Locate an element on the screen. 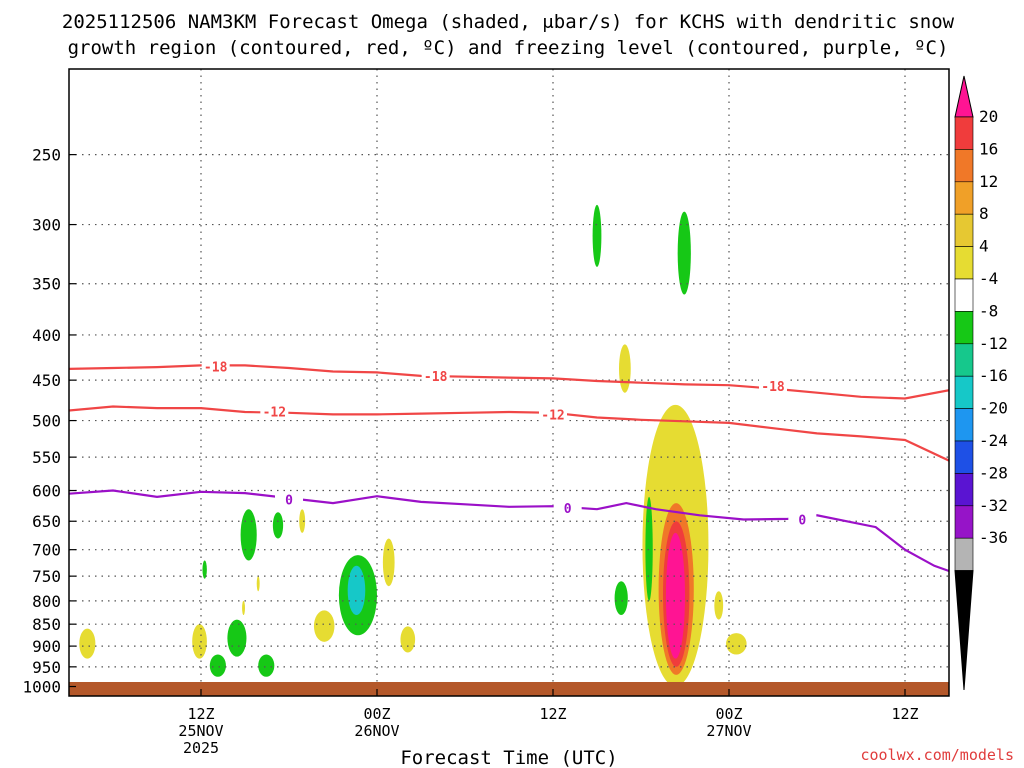 The height and width of the screenshot is (768, 1024). contour-label-0-2: -18 is located at coordinates (773, 387).